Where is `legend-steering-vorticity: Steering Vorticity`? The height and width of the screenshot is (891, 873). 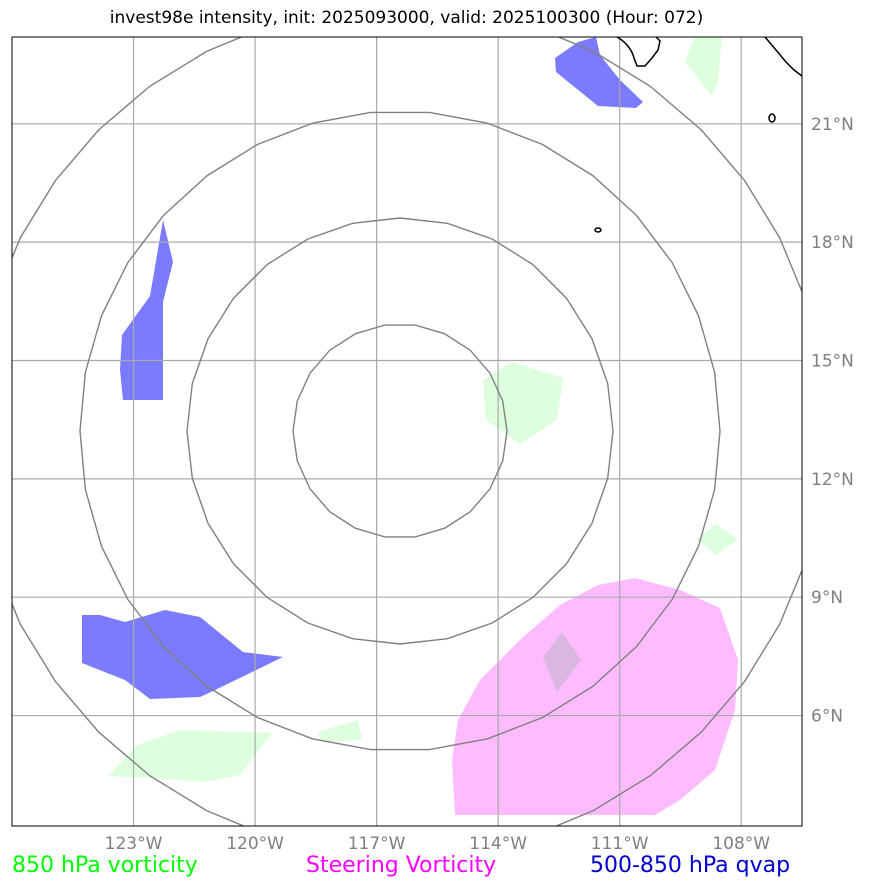 legend-steering-vorticity: Steering Vorticity is located at coordinates (401, 865).